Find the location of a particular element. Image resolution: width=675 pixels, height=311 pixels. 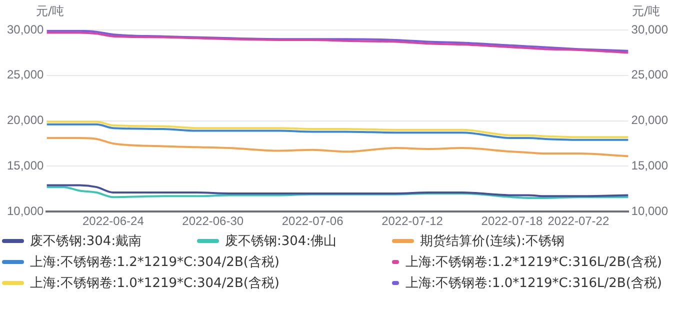

y-tick-label: 30,000 is located at coordinates (25, 29).